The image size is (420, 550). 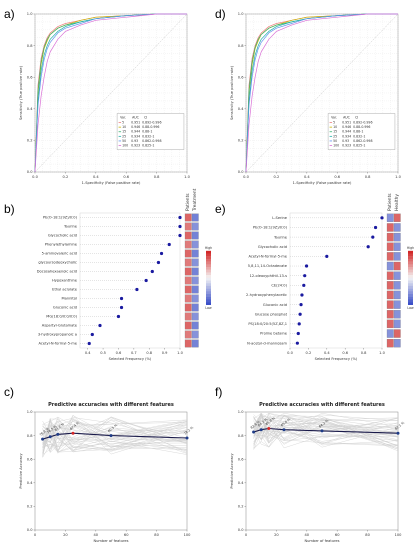 What do you see at coordinates (57, 263) in the screenshot?
I see `category-label: glycoursodeoxycholic` at bounding box center [57, 263].